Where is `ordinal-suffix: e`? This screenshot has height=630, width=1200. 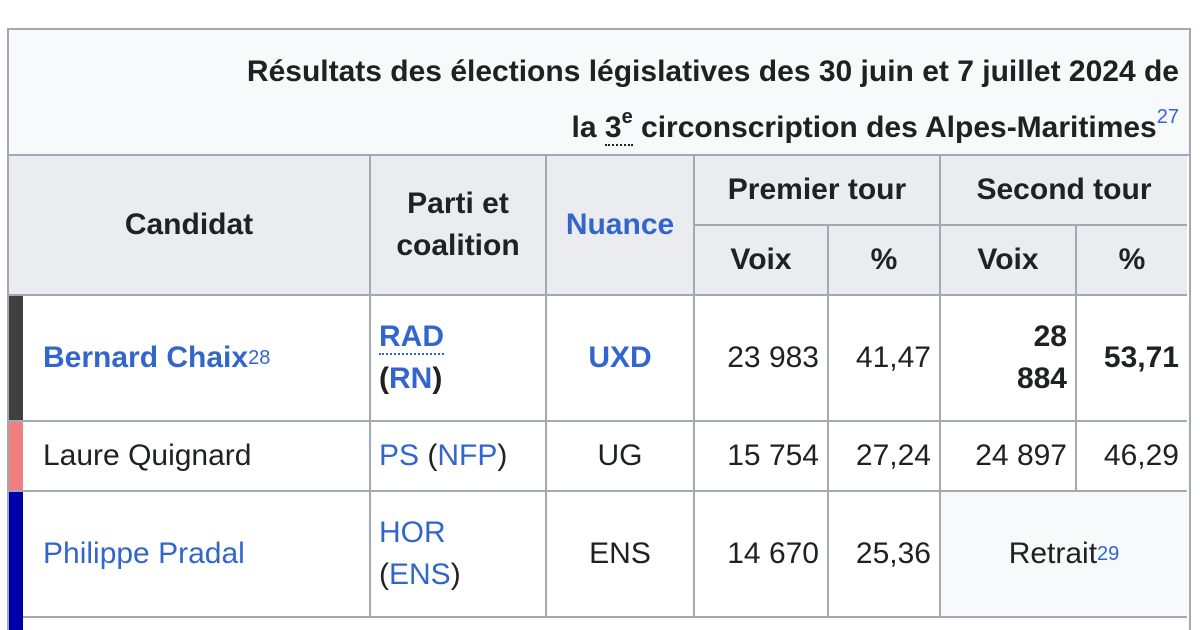 ordinal-suffix: e is located at coordinates (627, 117).